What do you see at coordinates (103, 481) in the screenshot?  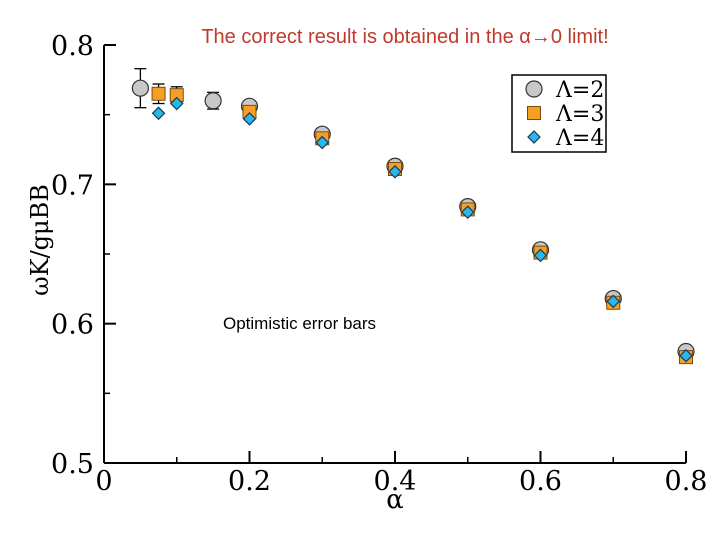 I see `x-tick-label: 0` at bounding box center [103, 481].